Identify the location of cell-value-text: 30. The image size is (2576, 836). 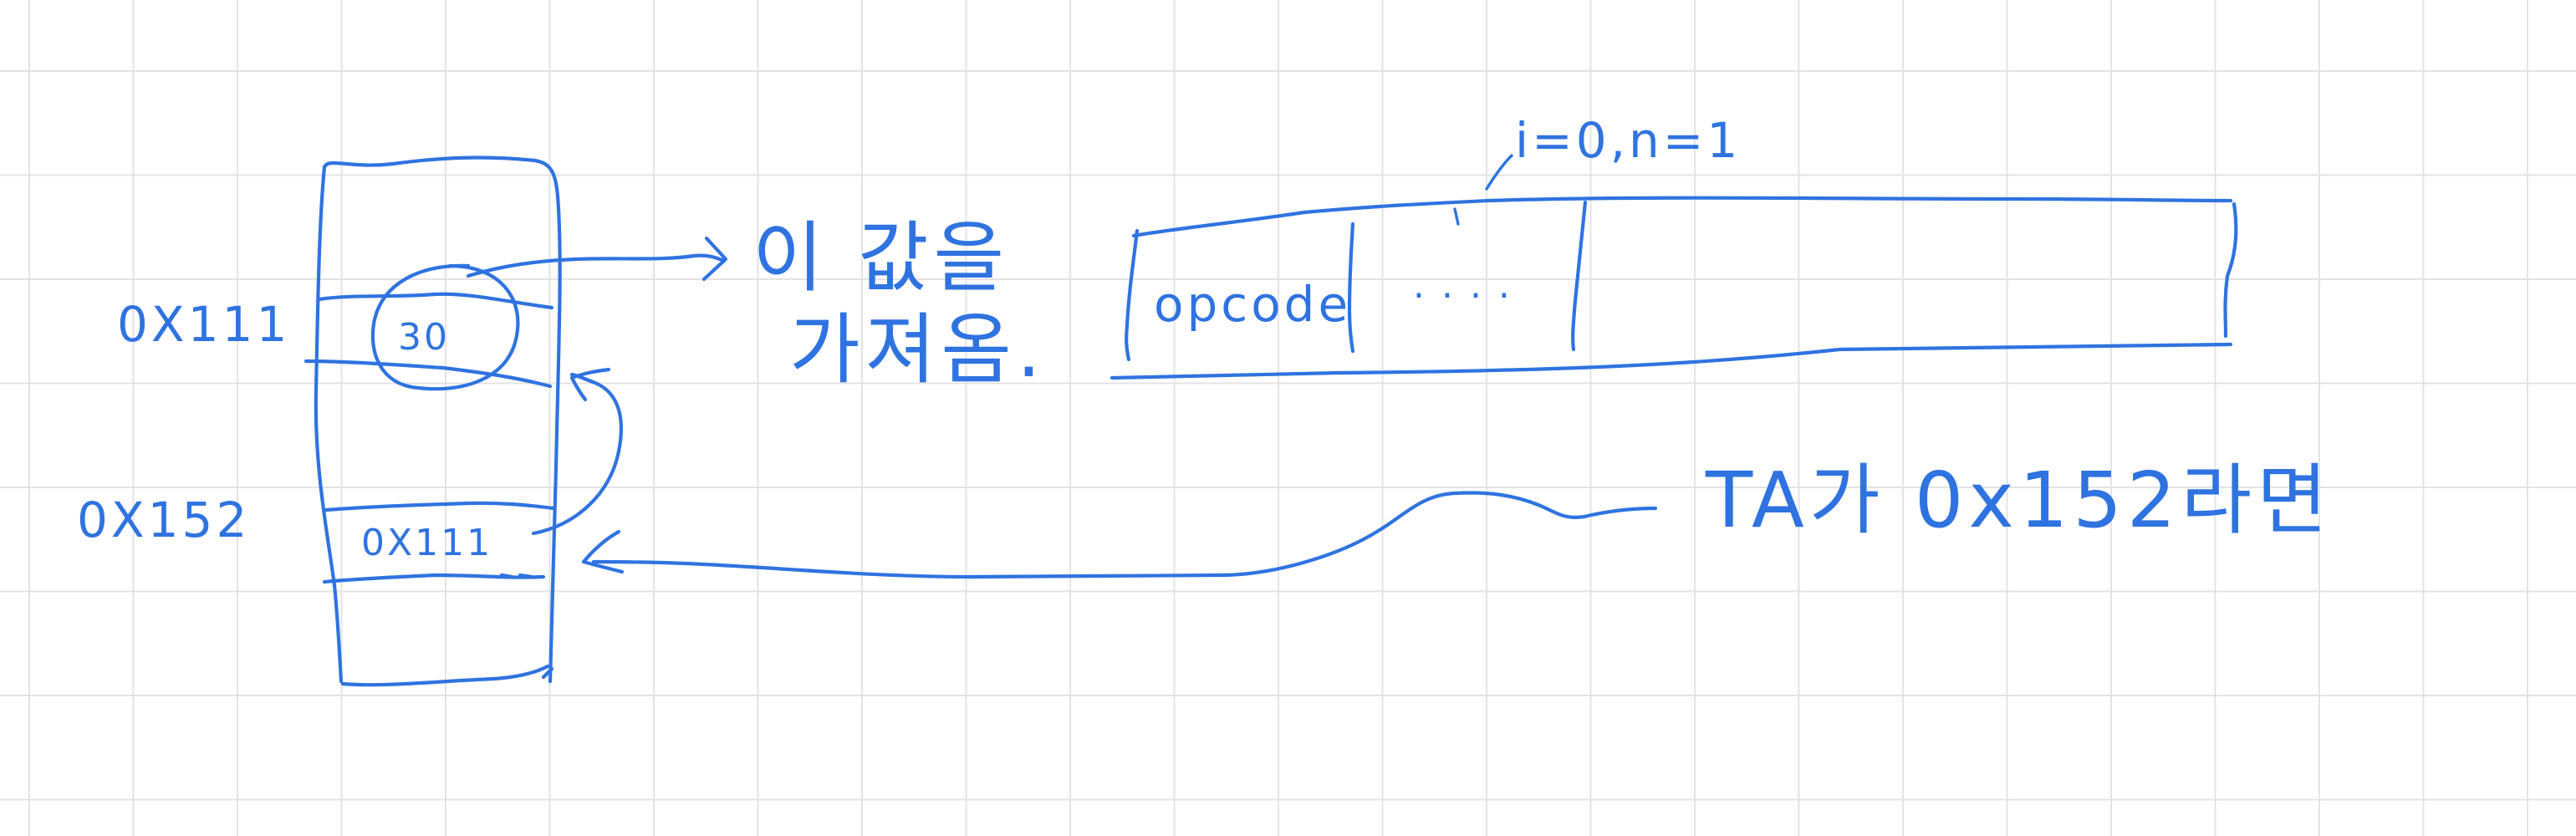
(424, 337).